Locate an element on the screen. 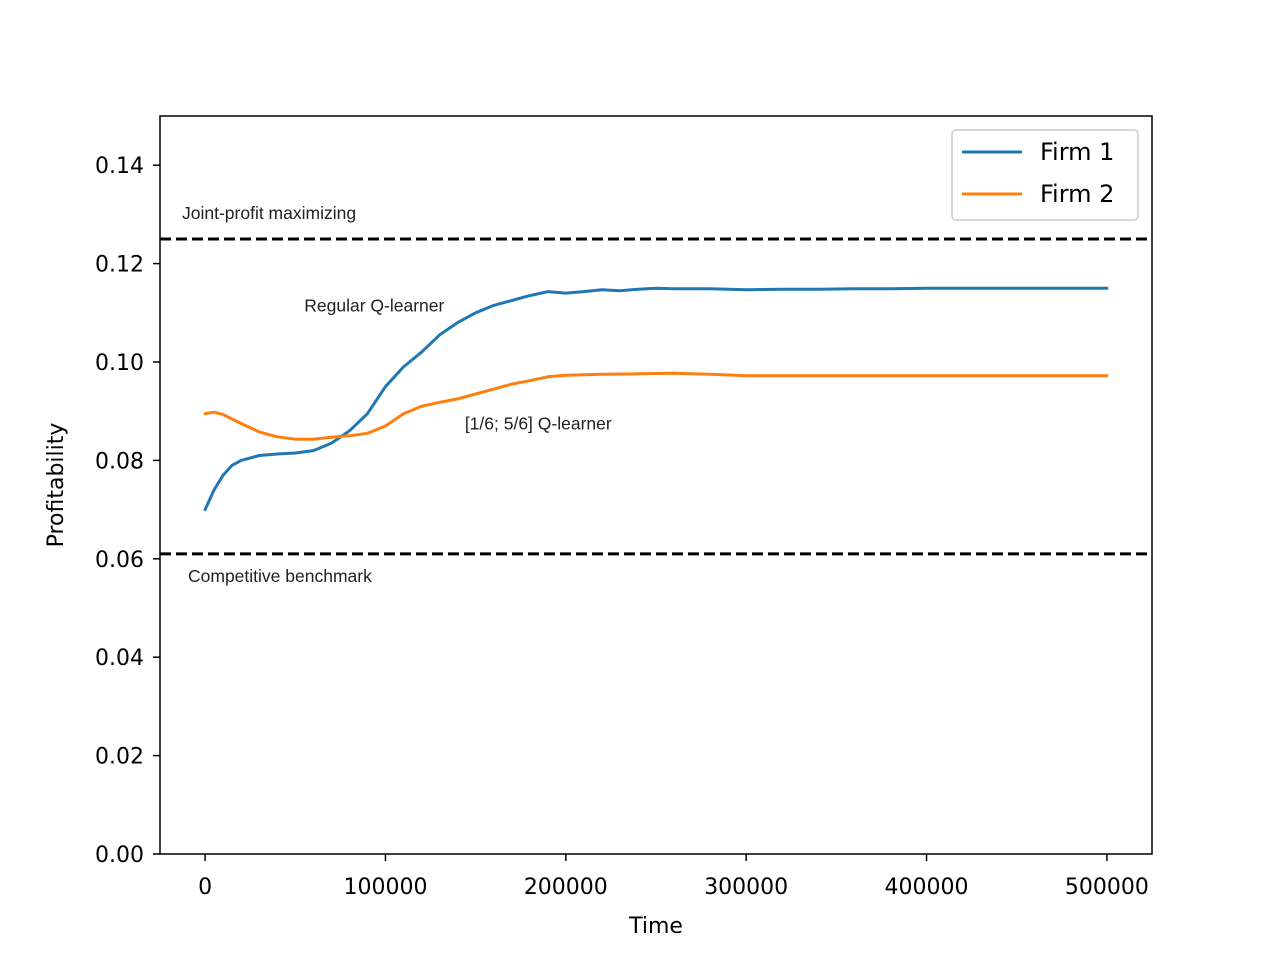 The height and width of the screenshot is (960, 1280). y-tick-label: 0.06 is located at coordinates (119, 560).